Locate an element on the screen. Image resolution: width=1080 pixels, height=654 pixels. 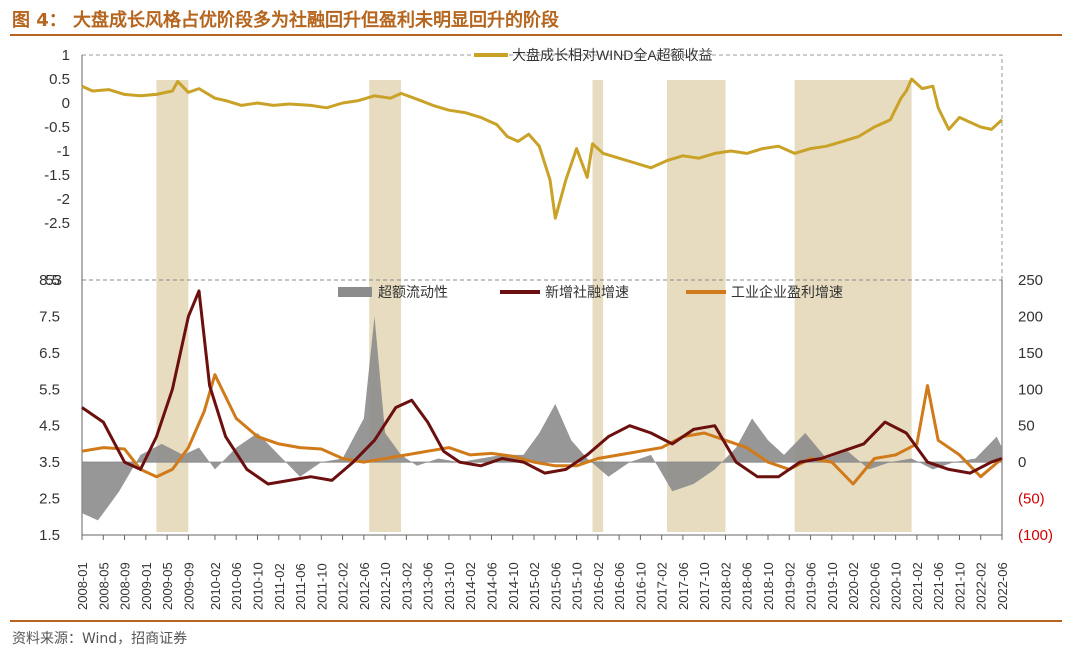
x-tick-label: 2008-05 is located at coordinates (103, 586).